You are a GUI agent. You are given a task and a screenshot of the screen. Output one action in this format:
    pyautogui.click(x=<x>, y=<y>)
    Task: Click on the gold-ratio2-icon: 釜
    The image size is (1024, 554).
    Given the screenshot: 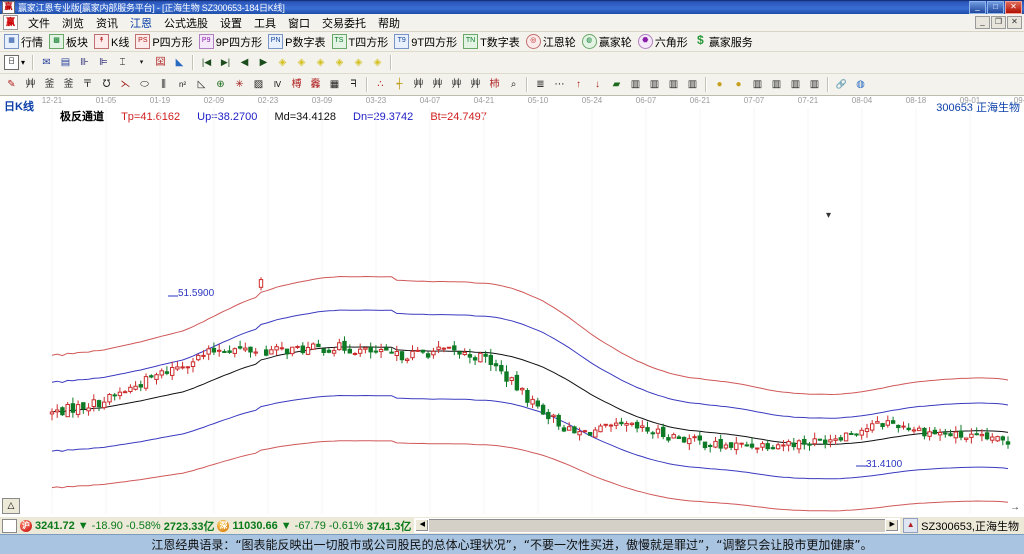 What is the action you would take?
    pyautogui.click(x=68, y=84)
    